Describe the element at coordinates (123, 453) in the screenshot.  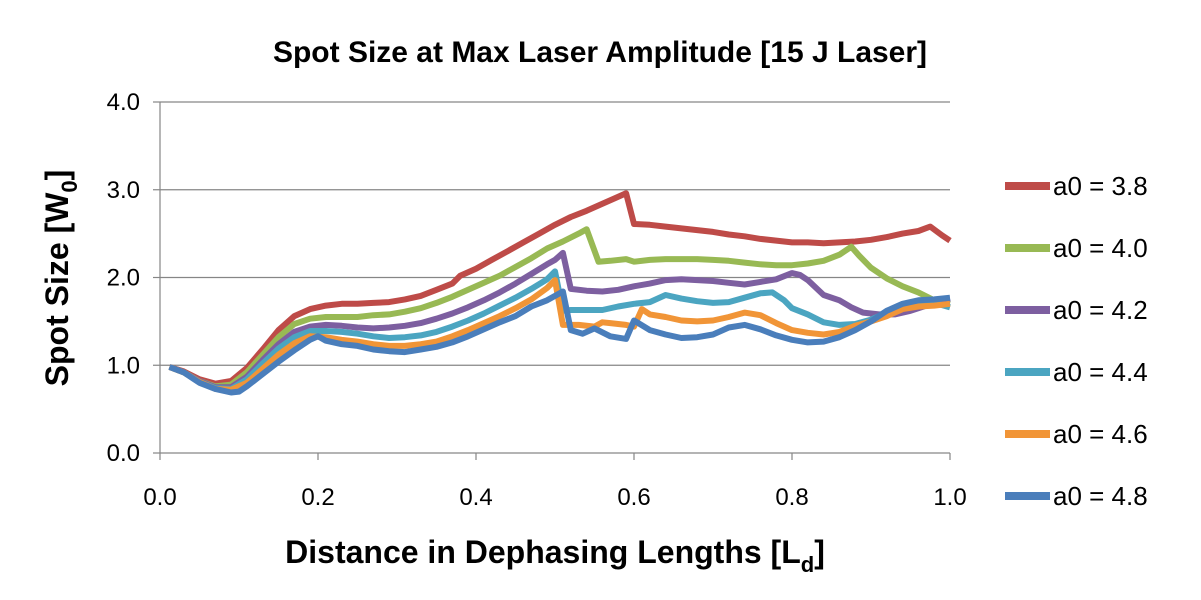
I see `y-tick-label: 0.0` at that location.